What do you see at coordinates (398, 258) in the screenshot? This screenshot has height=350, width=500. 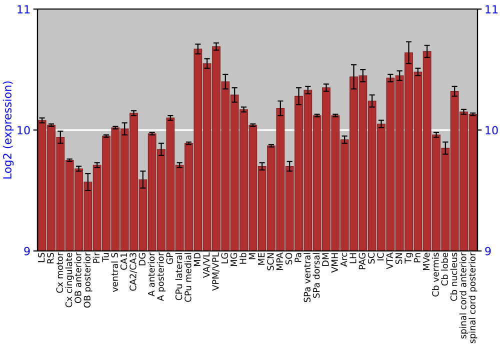 I see `x-tick-label: SN` at bounding box center [398, 258].